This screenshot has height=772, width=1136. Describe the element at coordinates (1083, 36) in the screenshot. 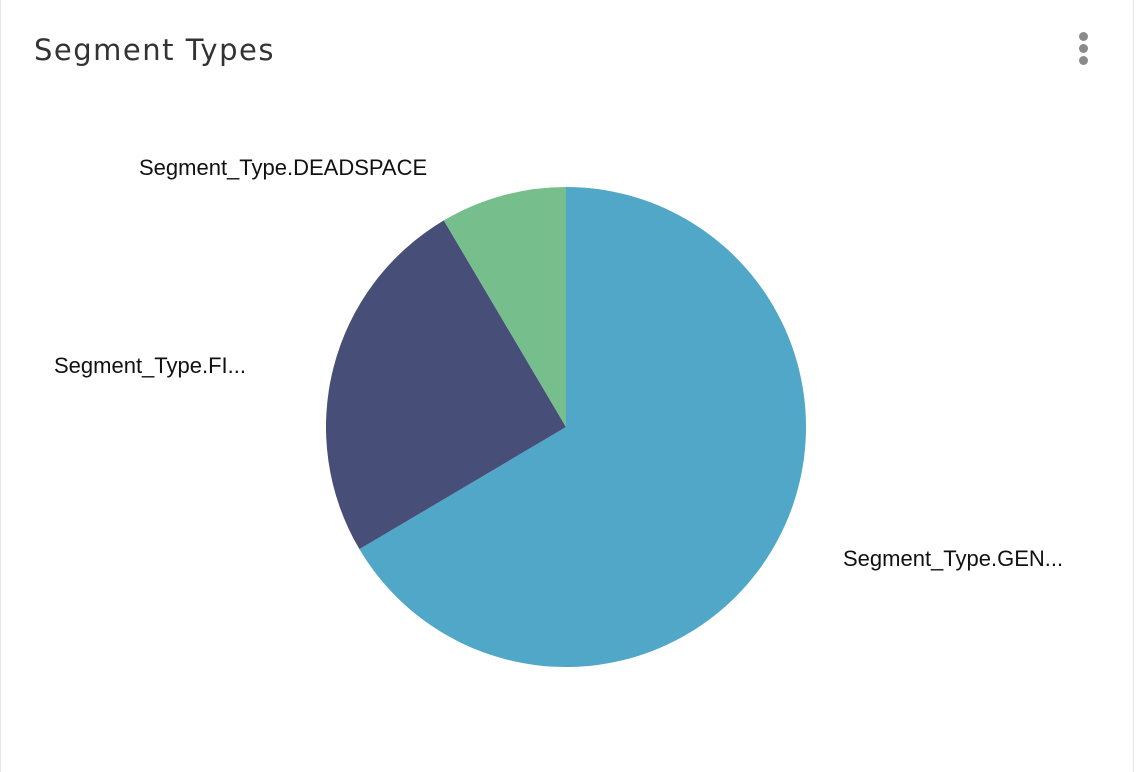

I see `more-vertical-icon` at that location.